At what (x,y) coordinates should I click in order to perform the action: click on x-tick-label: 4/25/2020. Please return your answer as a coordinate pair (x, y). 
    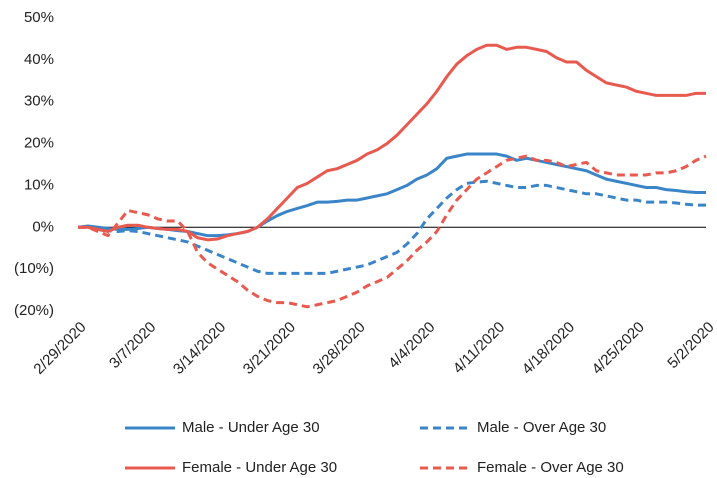
    Looking at the image, I should click on (618, 348).